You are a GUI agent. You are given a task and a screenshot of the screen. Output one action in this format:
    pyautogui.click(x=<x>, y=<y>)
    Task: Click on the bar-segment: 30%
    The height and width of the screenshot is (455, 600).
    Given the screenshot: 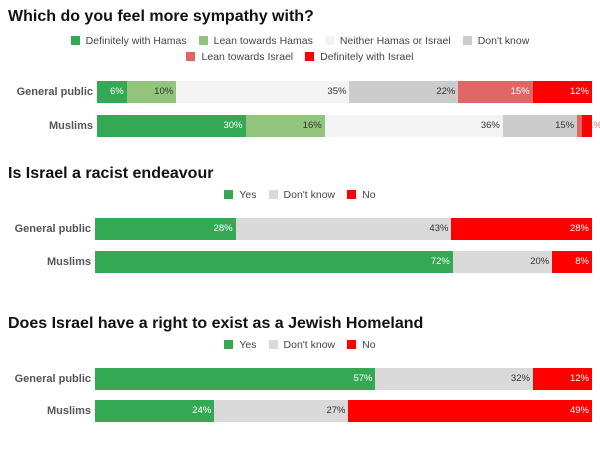 What is the action you would take?
    pyautogui.click(x=171, y=126)
    